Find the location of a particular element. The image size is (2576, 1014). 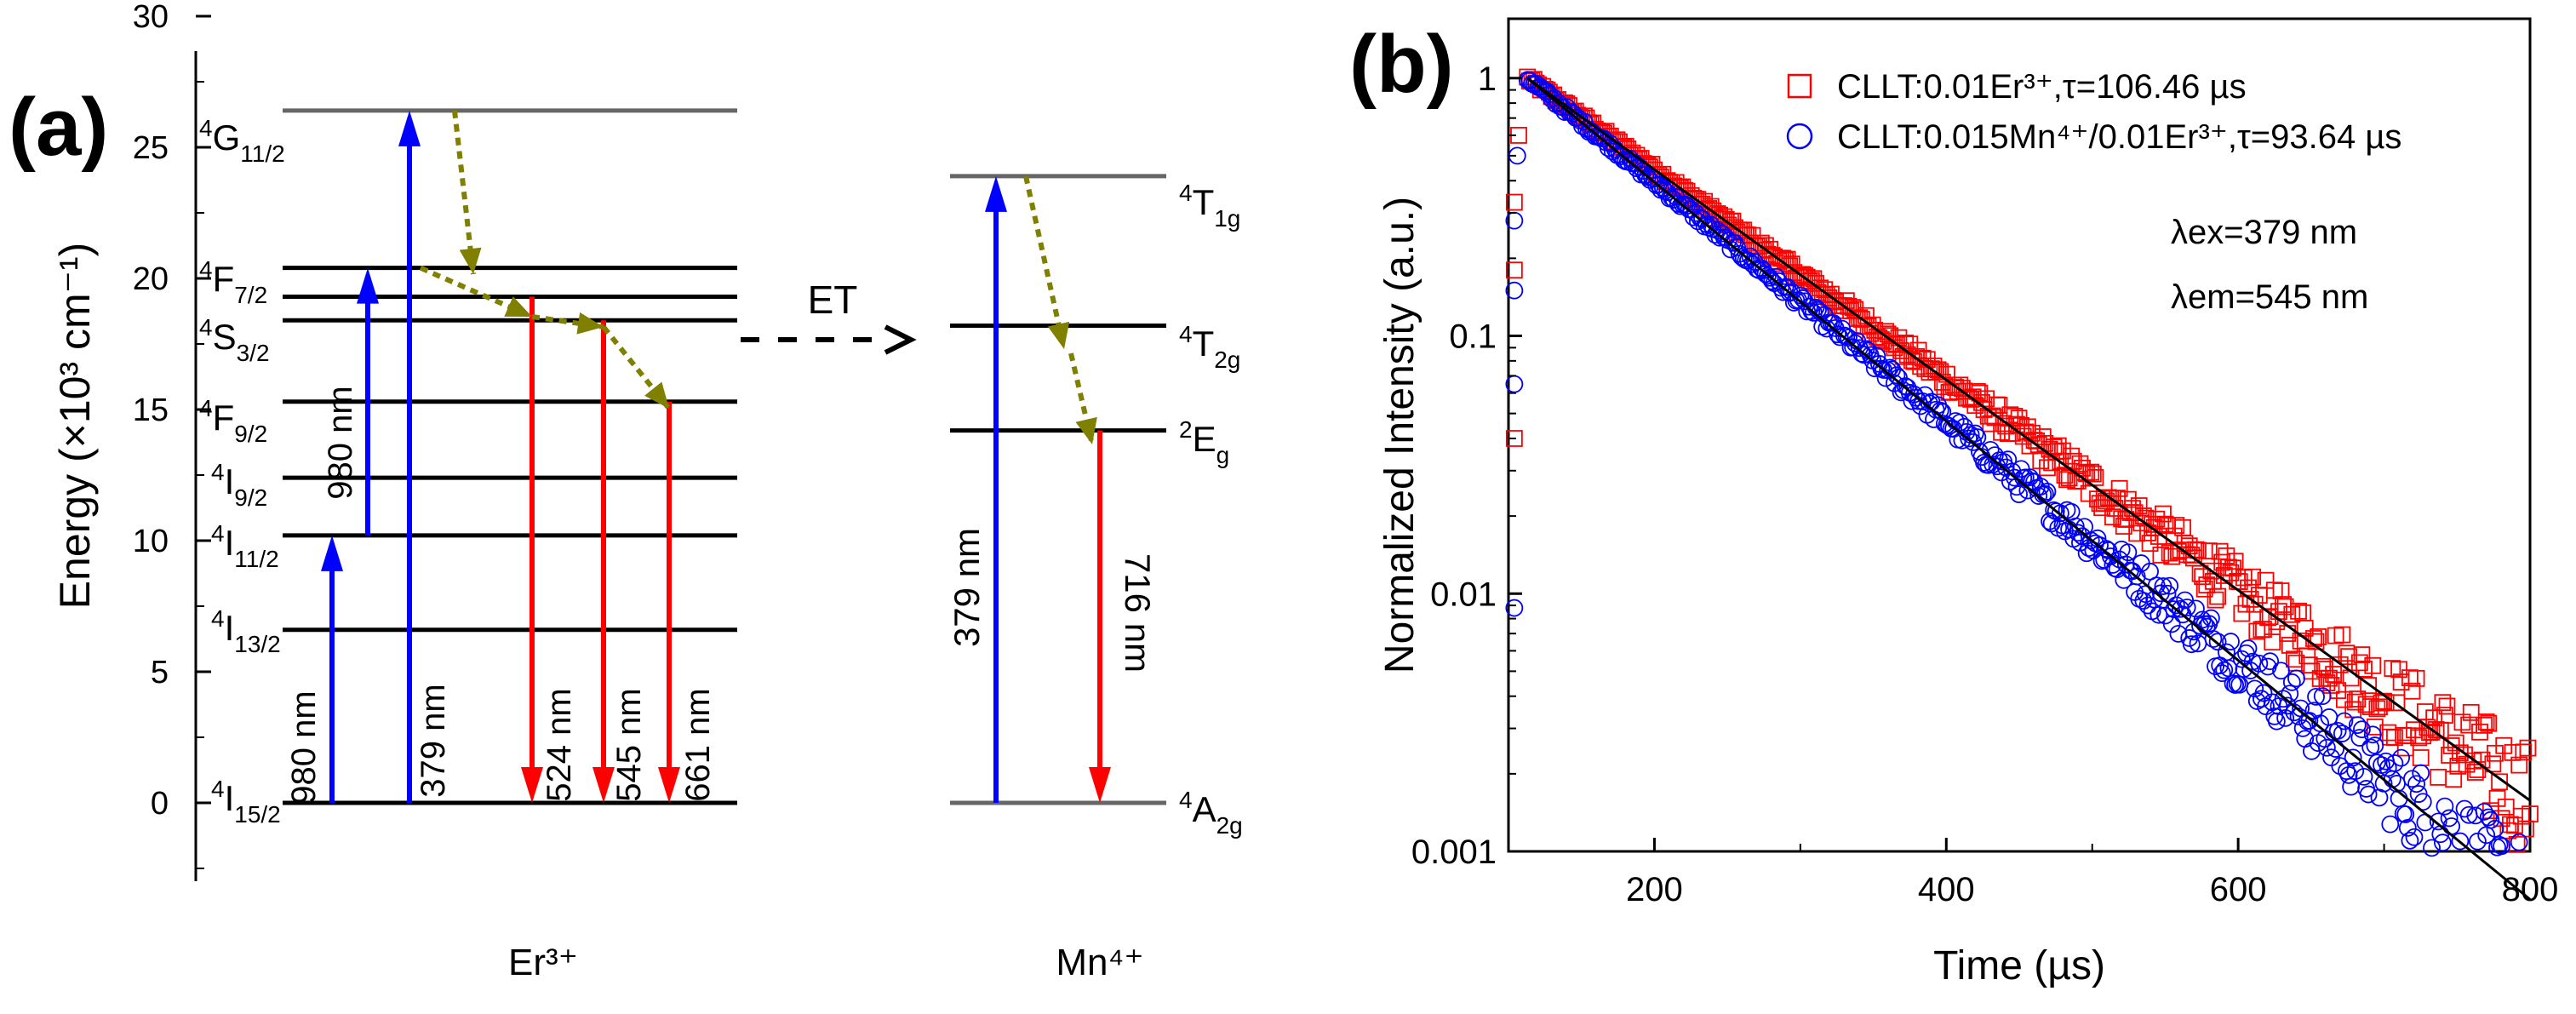

er-relaxation-4G-to-4F7-head is located at coordinates (470, 260).